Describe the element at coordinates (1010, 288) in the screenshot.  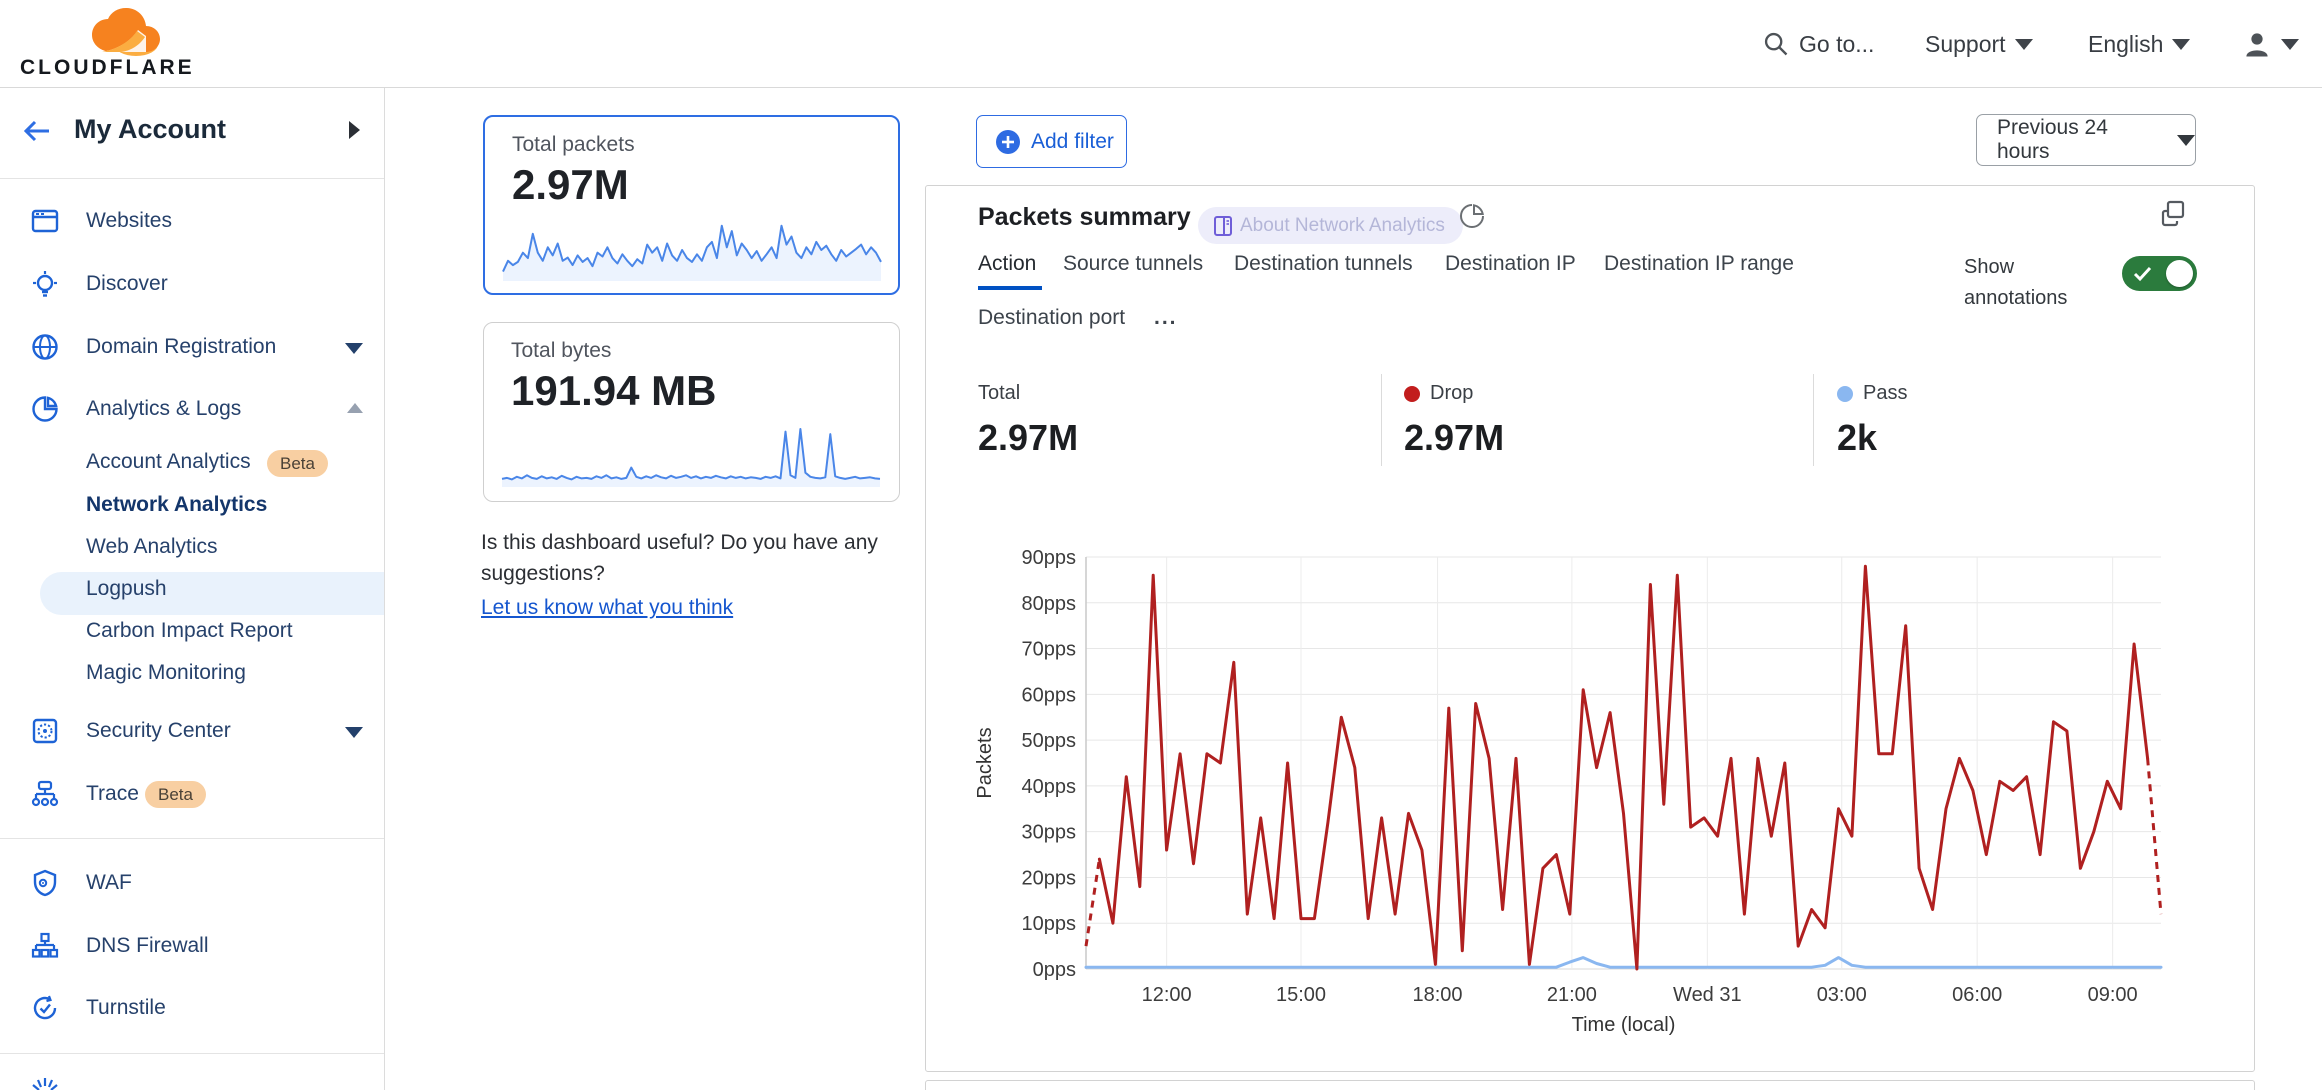
I see `active-tab-underline` at that location.